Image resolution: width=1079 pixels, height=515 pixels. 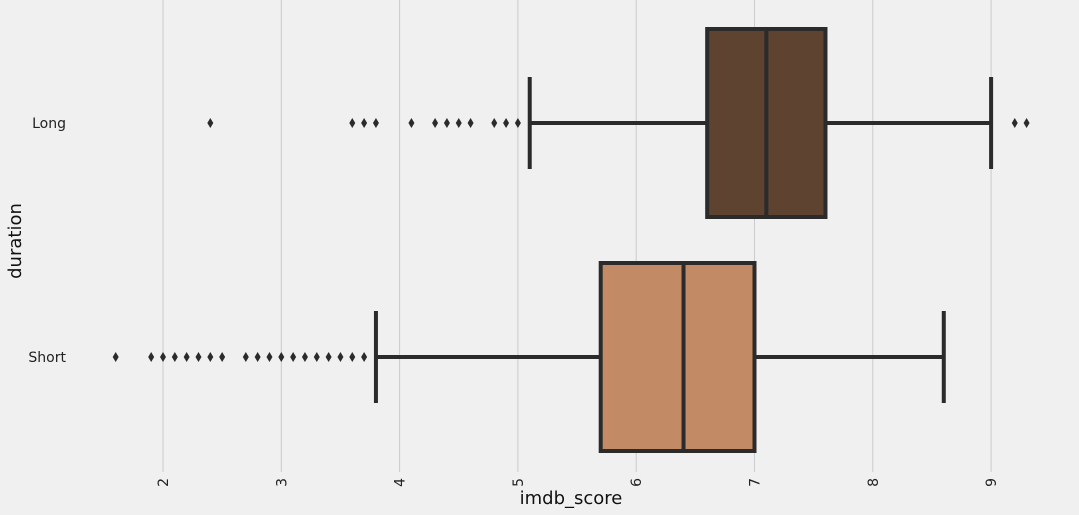 What do you see at coordinates (282, 482) in the screenshot?
I see `x-tick-label-3: 3` at bounding box center [282, 482].